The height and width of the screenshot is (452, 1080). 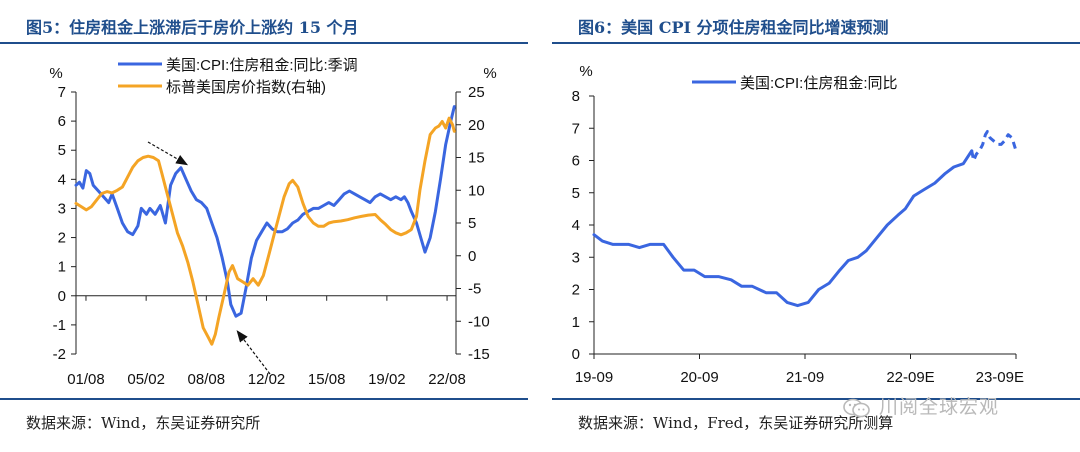 I want to click on x-tick-label: 12/02, so click(x=267, y=379).